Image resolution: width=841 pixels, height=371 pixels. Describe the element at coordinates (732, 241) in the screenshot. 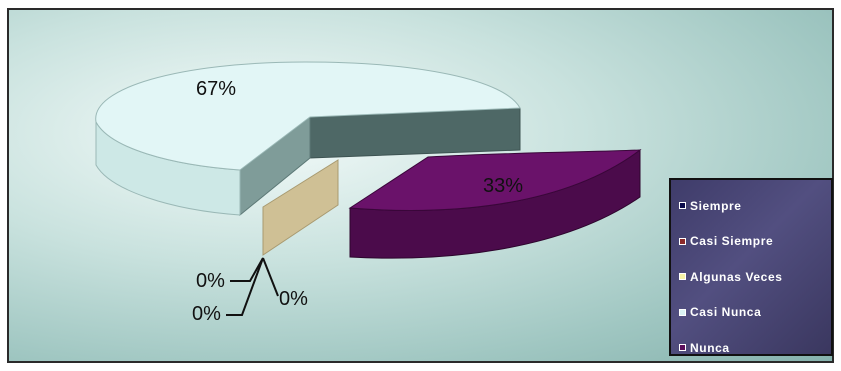

I see `legend-label: Casi Siempre` at that location.